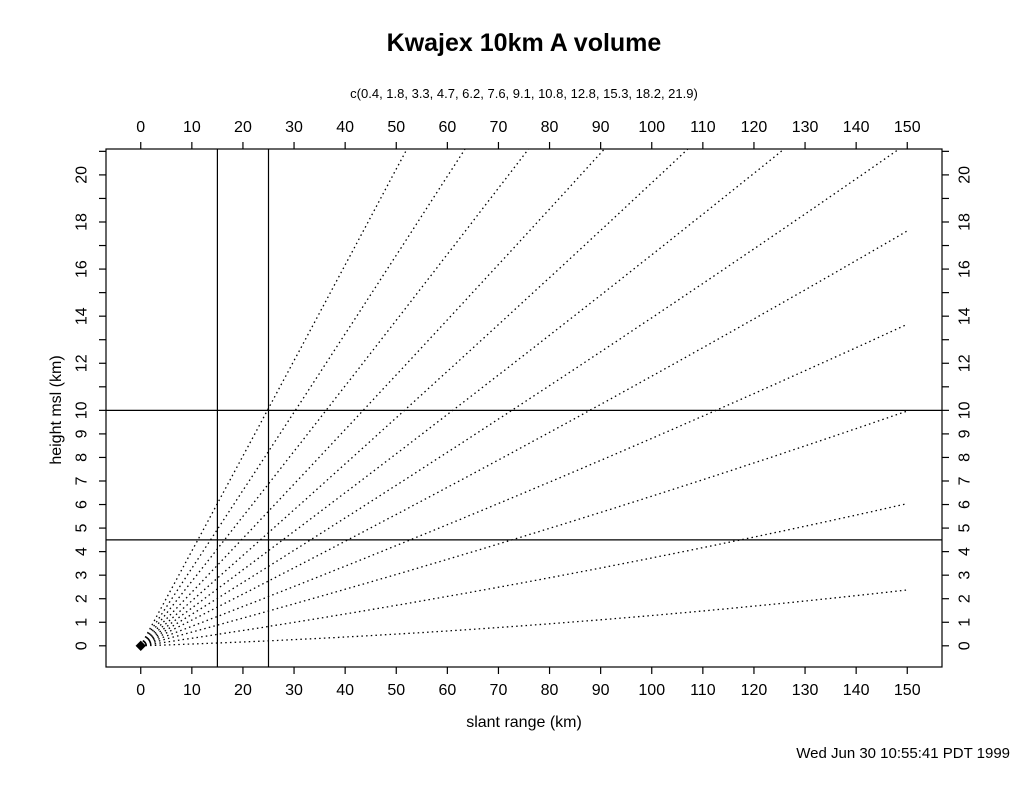  Describe the element at coordinates (82, 622) in the screenshot. I see `y-tick-label-left: 1` at that location.